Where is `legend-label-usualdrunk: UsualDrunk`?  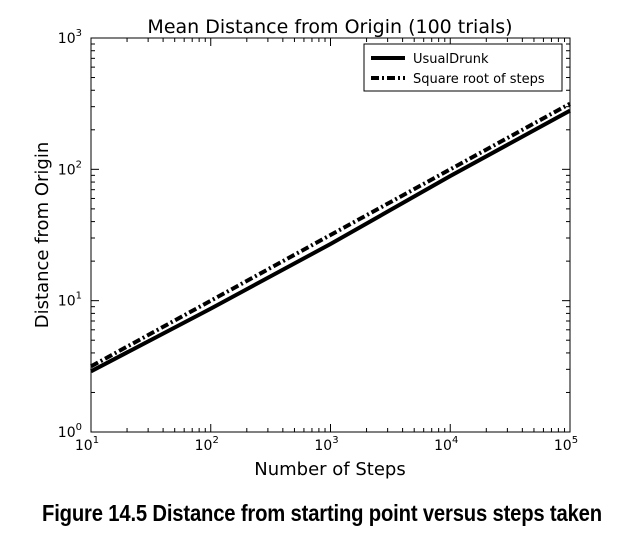 legend-label-usualdrunk: UsualDrunk is located at coordinates (451, 59).